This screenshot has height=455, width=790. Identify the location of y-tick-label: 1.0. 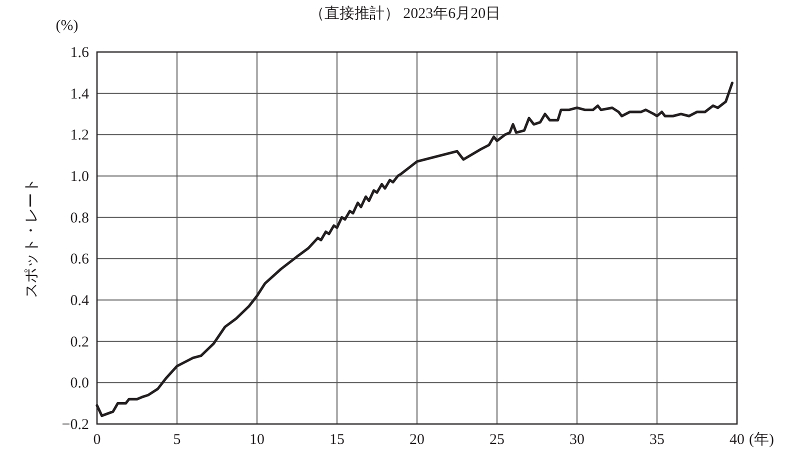
(79, 177).